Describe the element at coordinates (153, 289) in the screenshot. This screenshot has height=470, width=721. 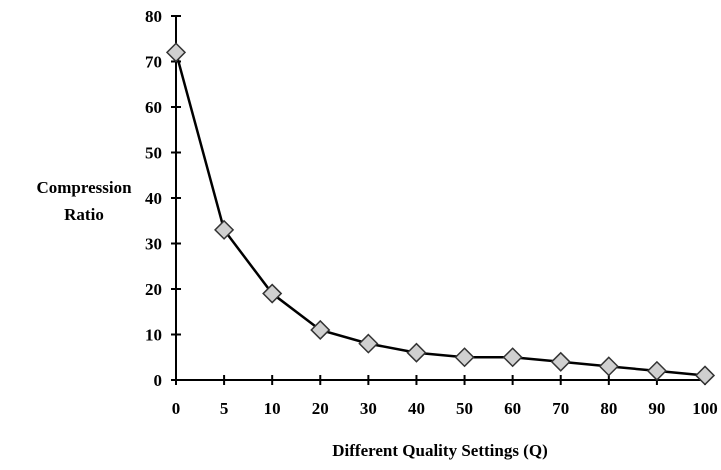
I see `y-tick-label: 20` at that location.